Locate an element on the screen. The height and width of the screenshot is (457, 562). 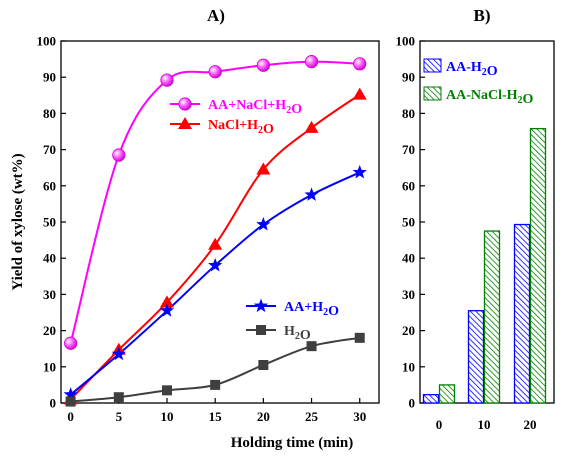
panel-a-y-axis: 0 10 20 30 40 50 60 70 80 90 100 is located at coordinates (51, 222).